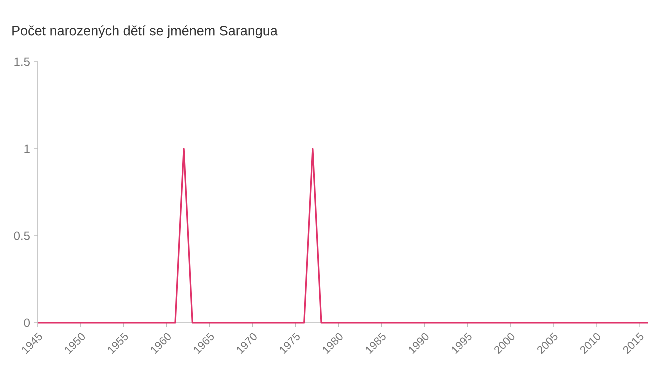 The height and width of the screenshot is (375, 660). Describe the element at coordinates (22, 236) in the screenshot. I see `y-tick-label: 0.5` at that location.